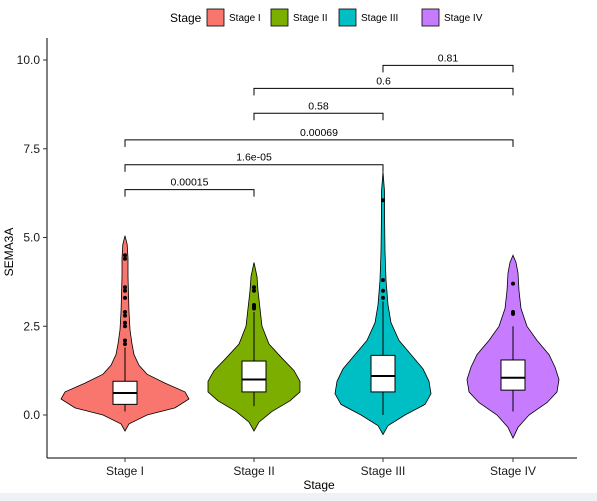  What do you see at coordinates (379, 18) in the screenshot?
I see `legend-label: Stage III` at bounding box center [379, 18].